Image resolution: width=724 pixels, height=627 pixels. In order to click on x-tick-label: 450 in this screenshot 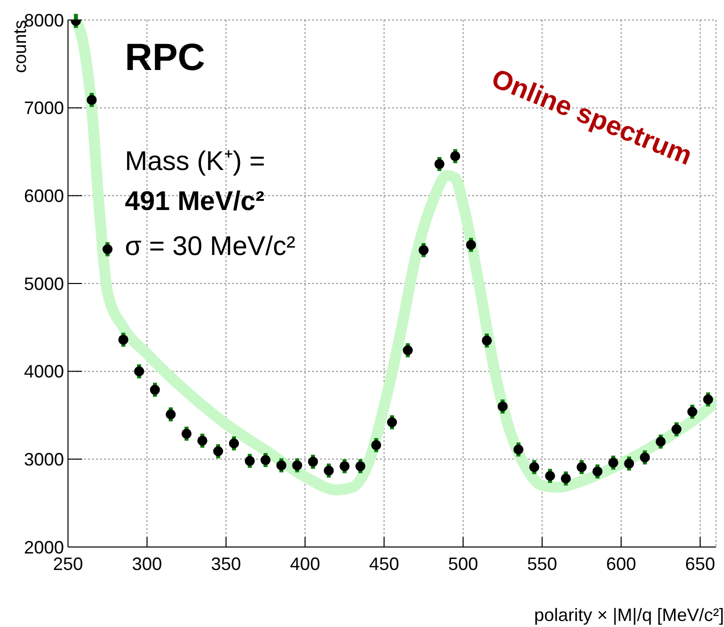, I will do `click(384, 564)`.